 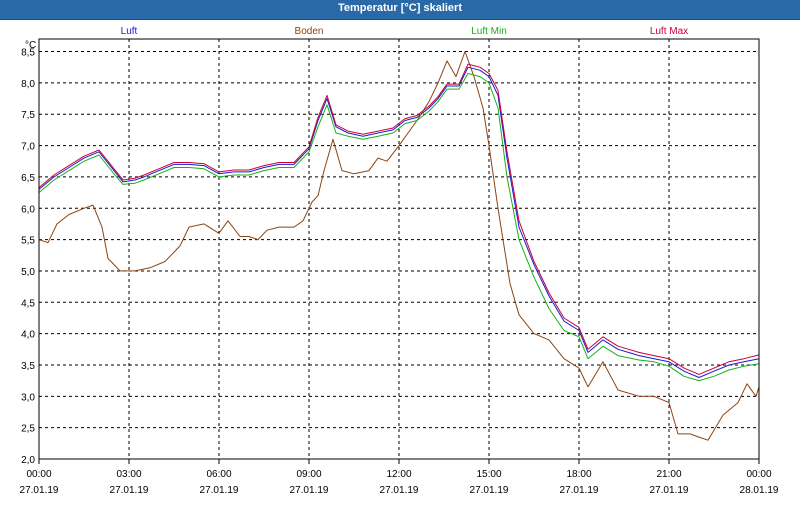 What do you see at coordinates (128, 474) in the screenshot?
I see `x-tick-time: 03:00` at bounding box center [128, 474].